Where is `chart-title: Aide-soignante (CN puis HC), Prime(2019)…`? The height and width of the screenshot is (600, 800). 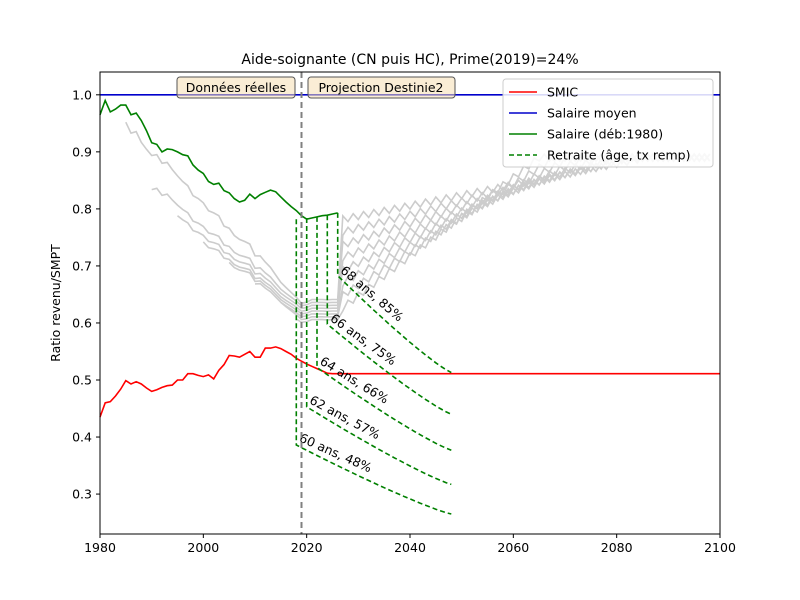 chart-title: Aide-soignante (CN puis HC), Prime(2019)… is located at coordinates (409, 60).